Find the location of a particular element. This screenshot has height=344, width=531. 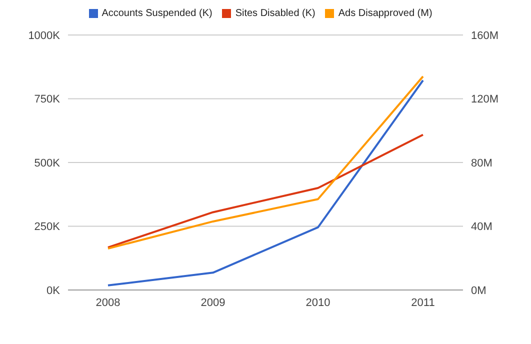

y2-tick-label: 0M is located at coordinates (478, 290).